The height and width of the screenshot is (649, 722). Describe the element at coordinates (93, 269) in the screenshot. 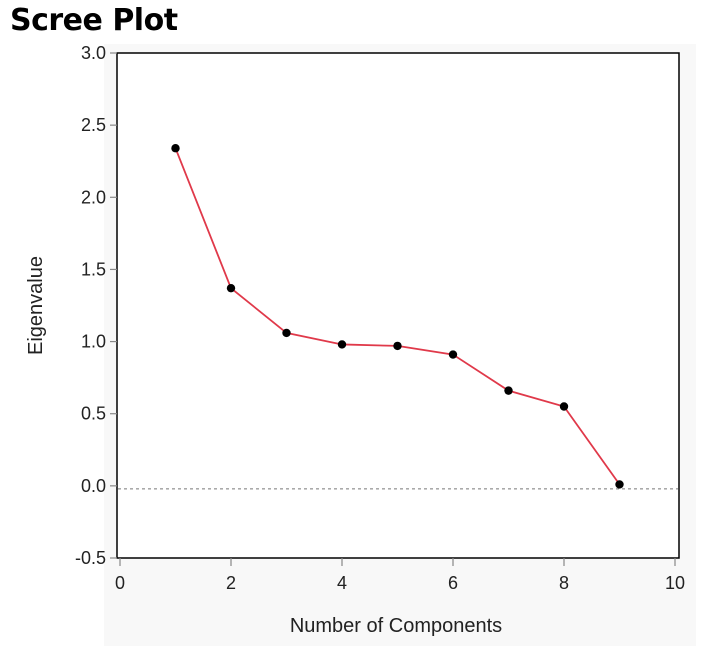

I see `y-tick-label: 1.5` at that location.